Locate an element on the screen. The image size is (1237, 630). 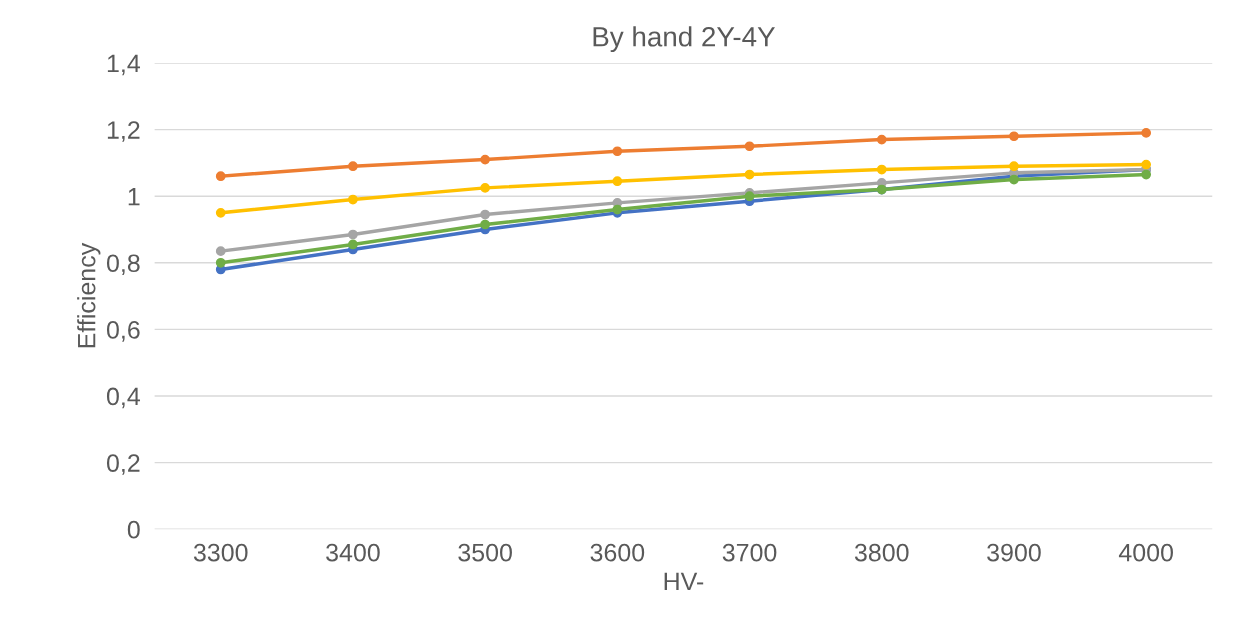
x-tick-label: 4000 is located at coordinates (1145, 552).